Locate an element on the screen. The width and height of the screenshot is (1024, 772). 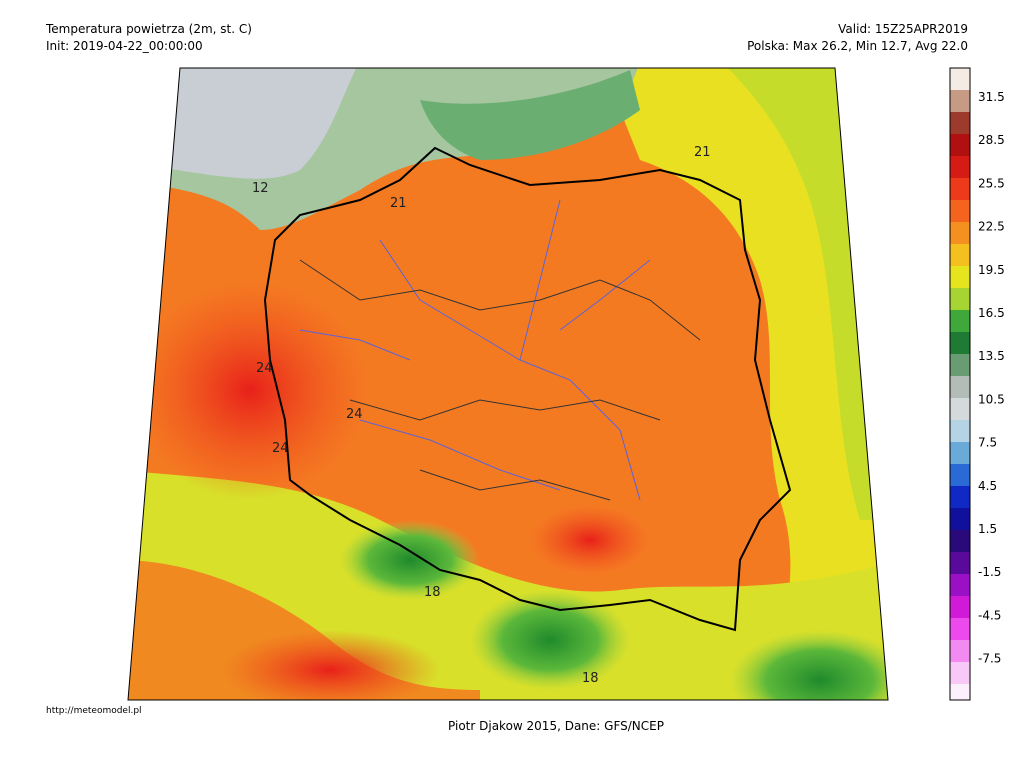
init-time: Init: 2019-04-22_00:00:00 is located at coordinates (124, 46).